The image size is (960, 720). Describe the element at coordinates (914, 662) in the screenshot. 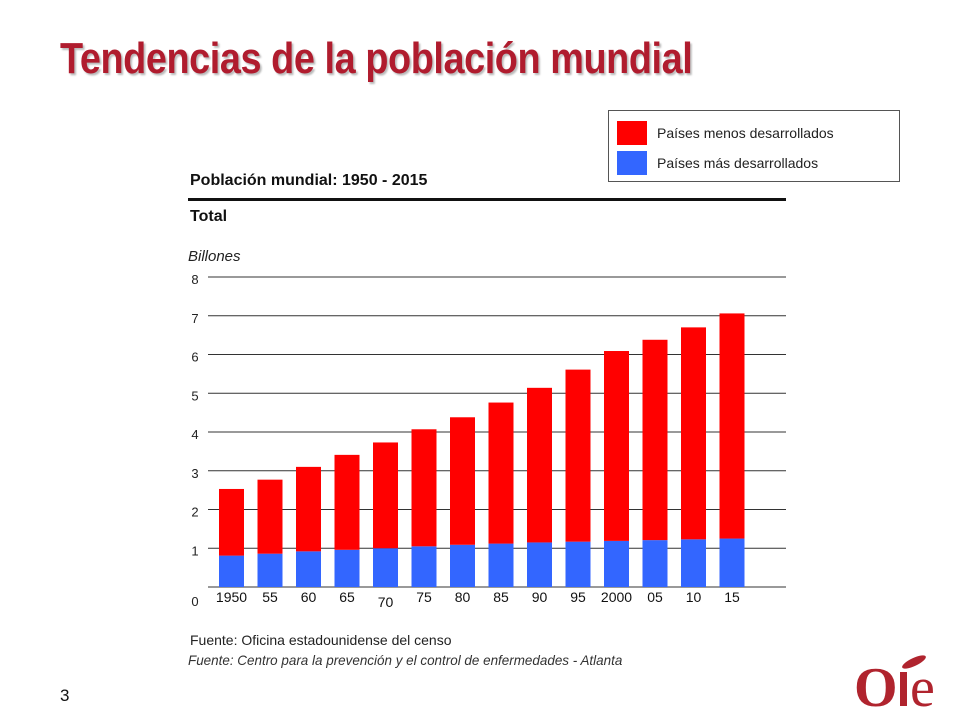

I see `oie-logo-i-dot` at that location.